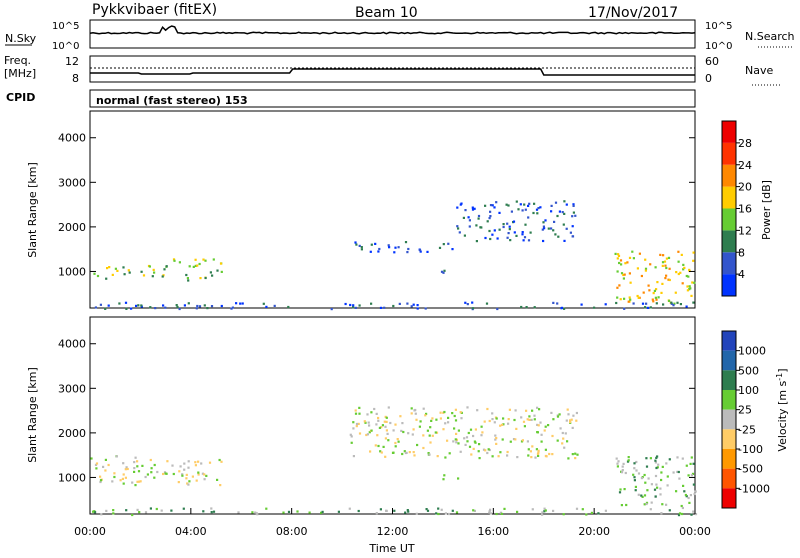 This screenshot has width=800, height=558. I want to click on velocity-colorbar-label: Velocity [m s-1], so click(782, 409).